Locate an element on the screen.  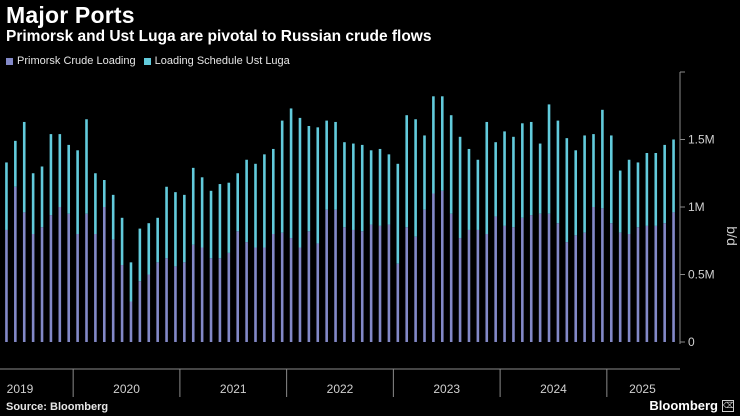
x-tick-label: 2024 is located at coordinates (553, 389).